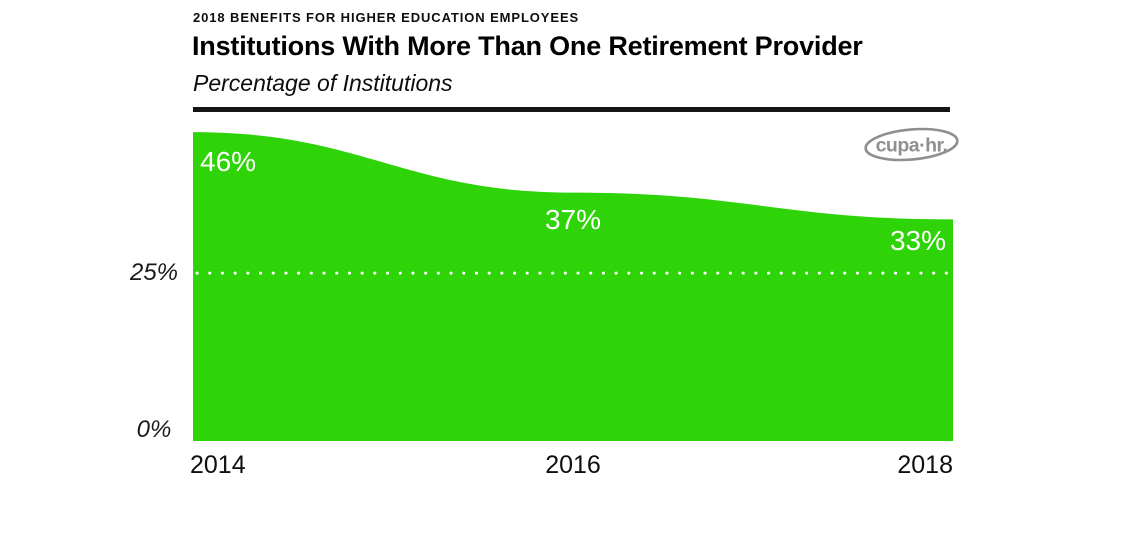  Describe the element at coordinates (154, 273) in the screenshot. I see `y-tick-25: 25%` at that location.